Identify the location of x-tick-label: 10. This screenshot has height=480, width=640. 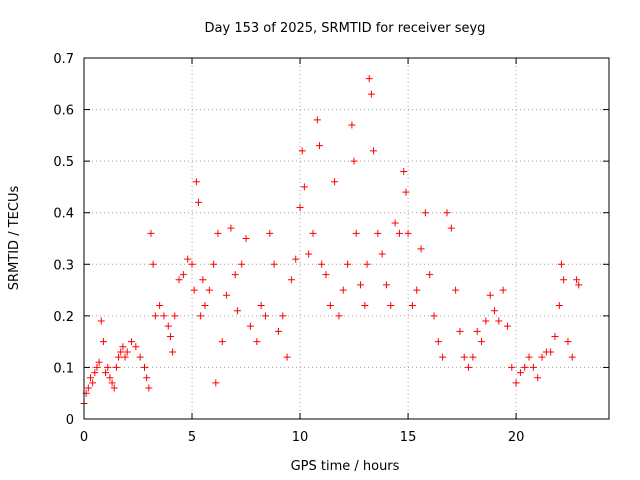
(300, 437).